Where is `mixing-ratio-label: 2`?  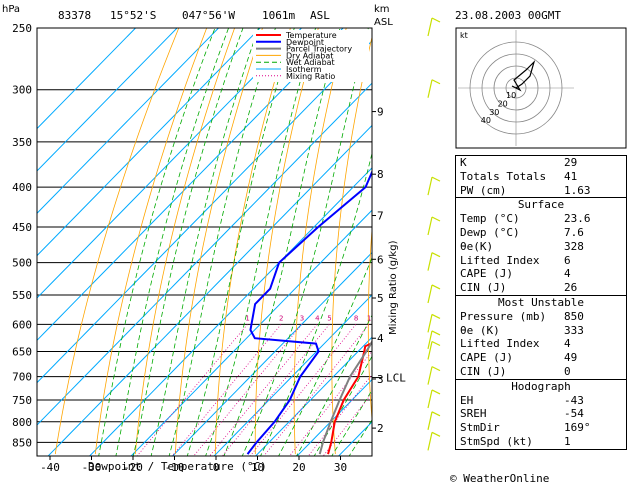
mixing-ratio-label: 2 is located at coordinates (281, 318).